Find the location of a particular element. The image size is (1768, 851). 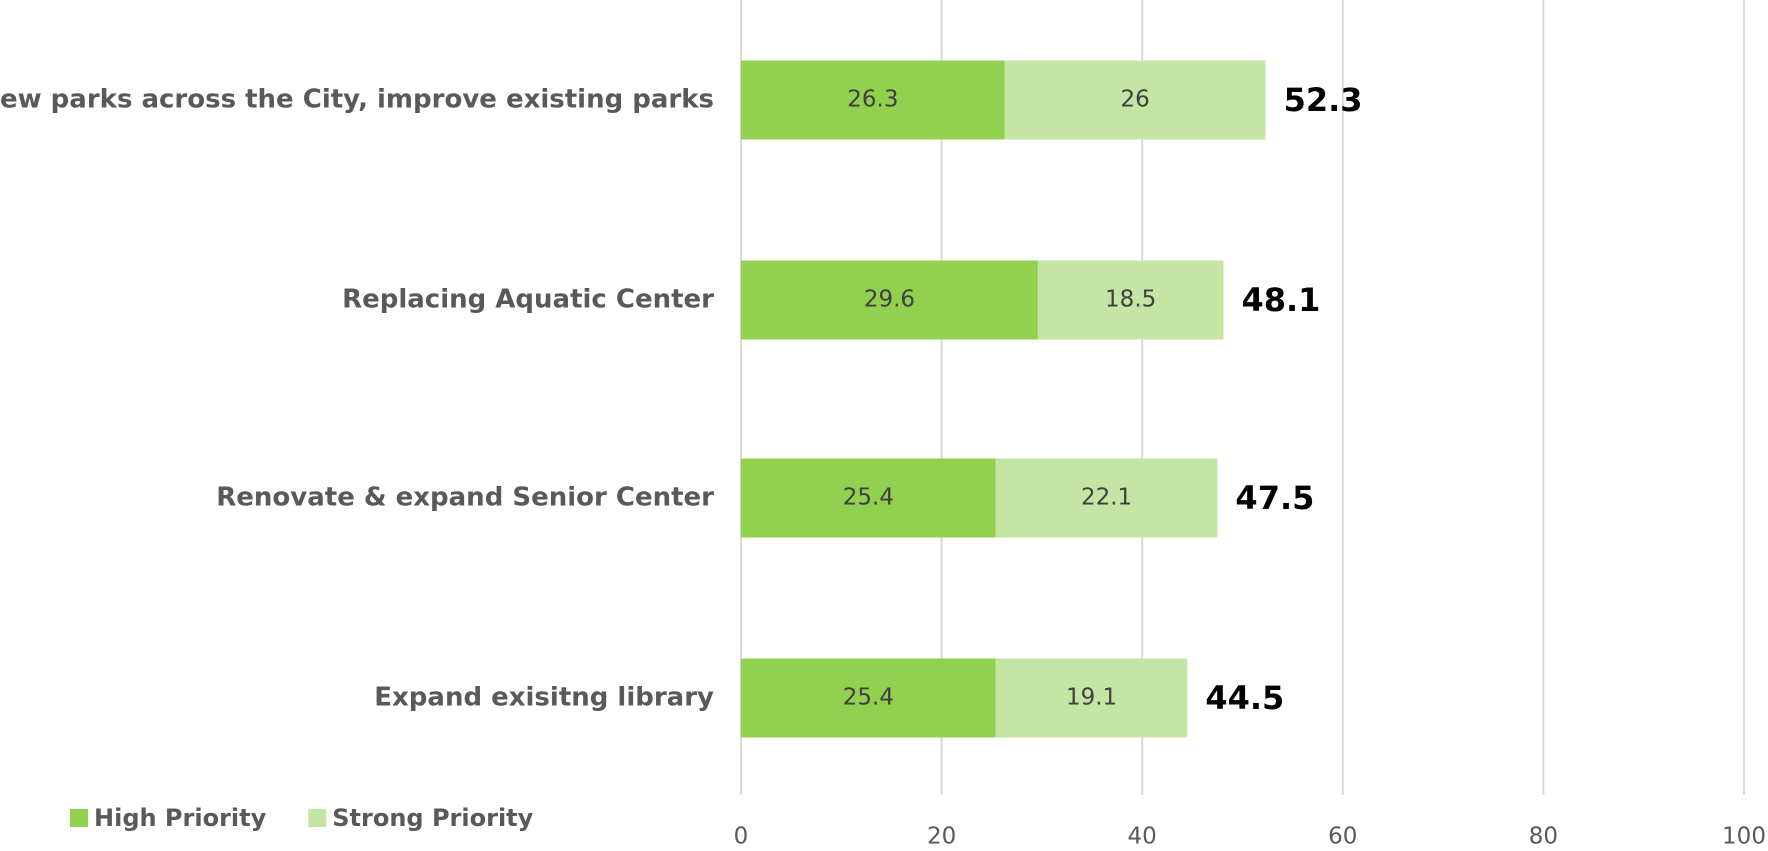

data-label: 26 is located at coordinates (1135, 100).